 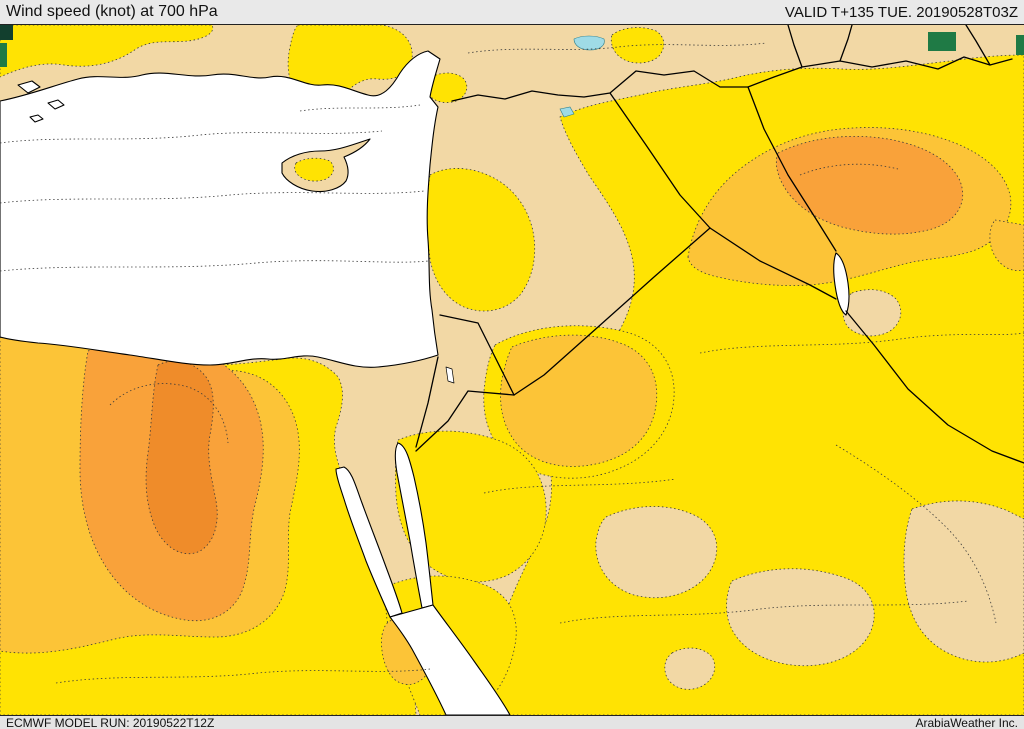 What do you see at coordinates (450, 659) in the screenshot?
I see `red-sea` at bounding box center [450, 659].